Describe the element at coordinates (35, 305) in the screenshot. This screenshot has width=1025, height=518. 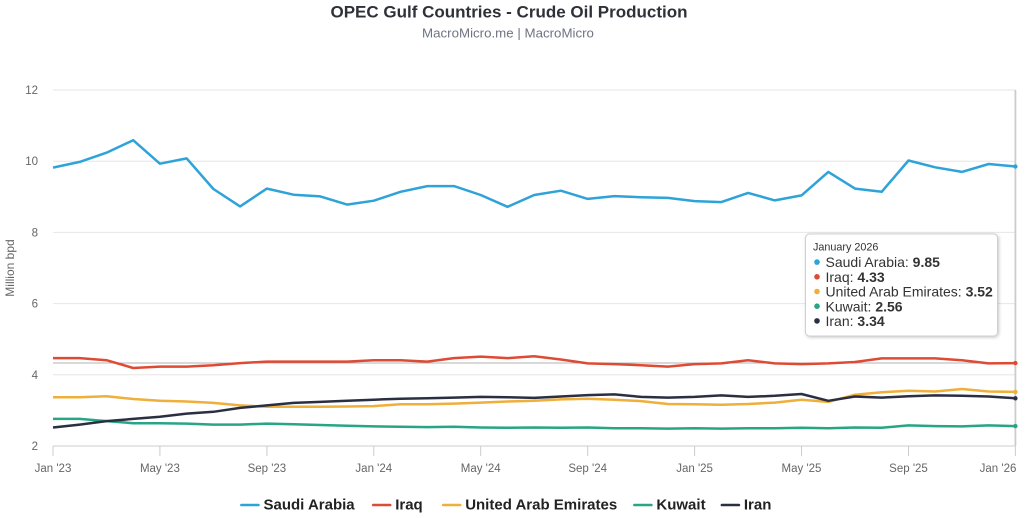
I see `svg-text: 6` at that location.